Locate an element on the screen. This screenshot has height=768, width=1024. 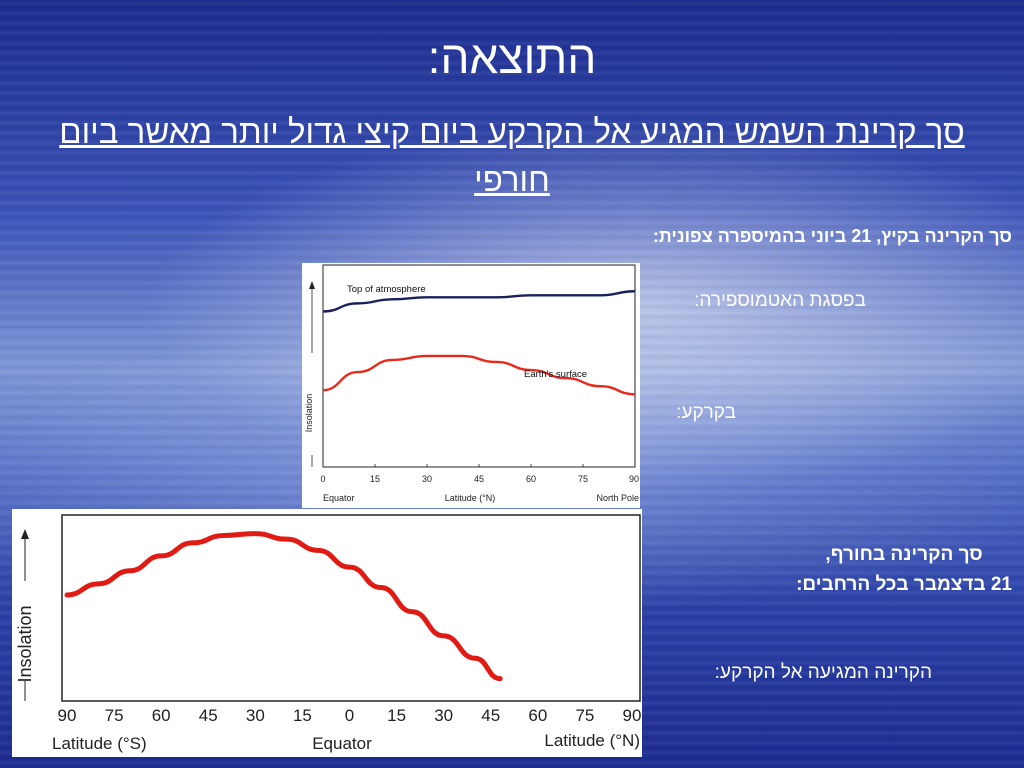
summer-x-tick-label: 60 is located at coordinates (531, 479).